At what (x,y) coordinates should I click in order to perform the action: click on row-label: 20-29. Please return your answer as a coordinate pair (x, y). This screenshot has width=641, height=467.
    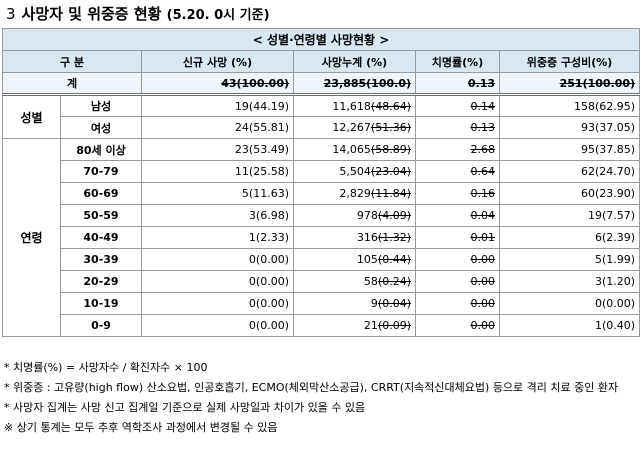
    Looking at the image, I should click on (101, 281).